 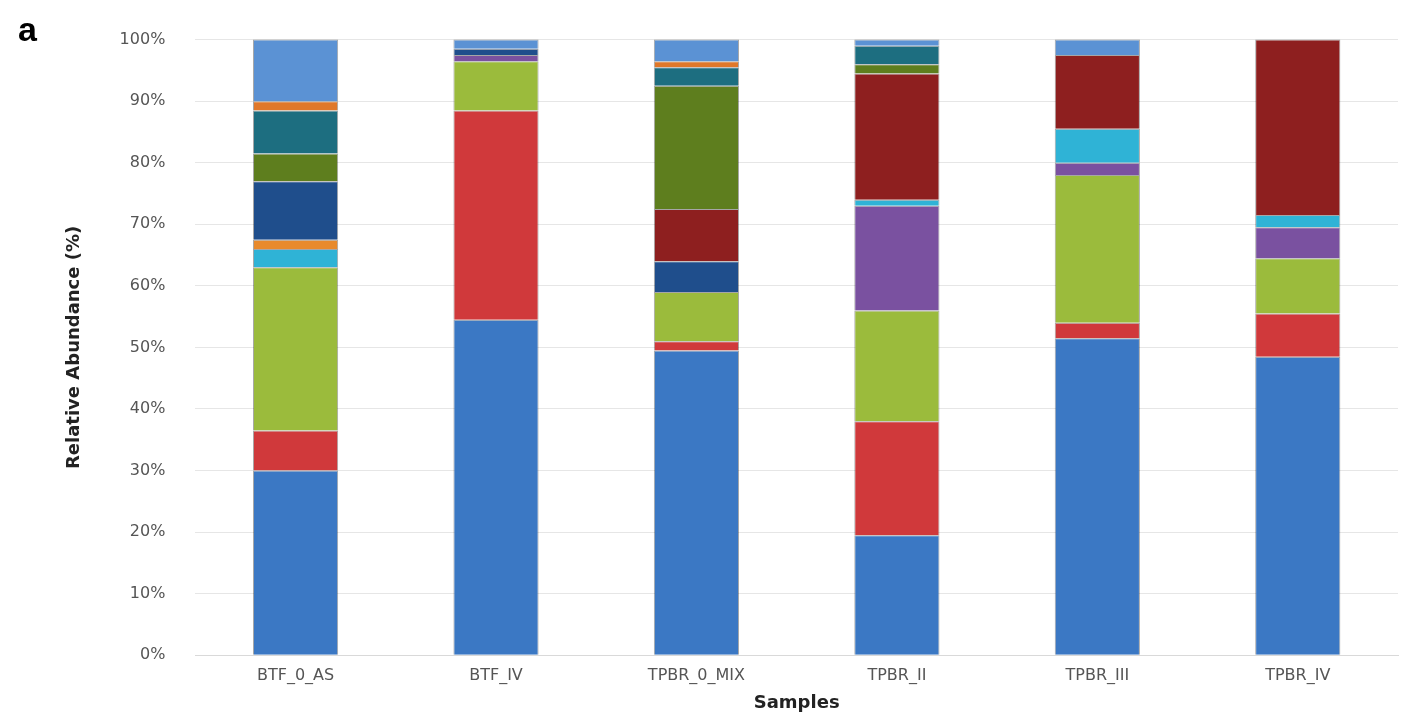 What do you see at coordinates (147, 284) in the screenshot?
I see `y-tick-label: 60%` at bounding box center [147, 284].